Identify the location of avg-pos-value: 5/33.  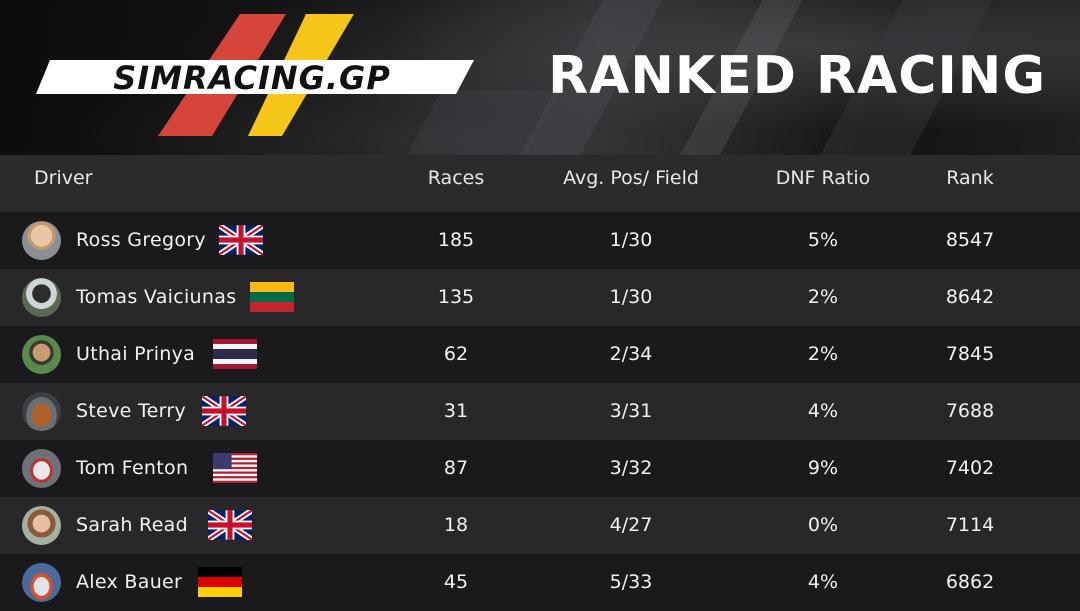
(631, 582).